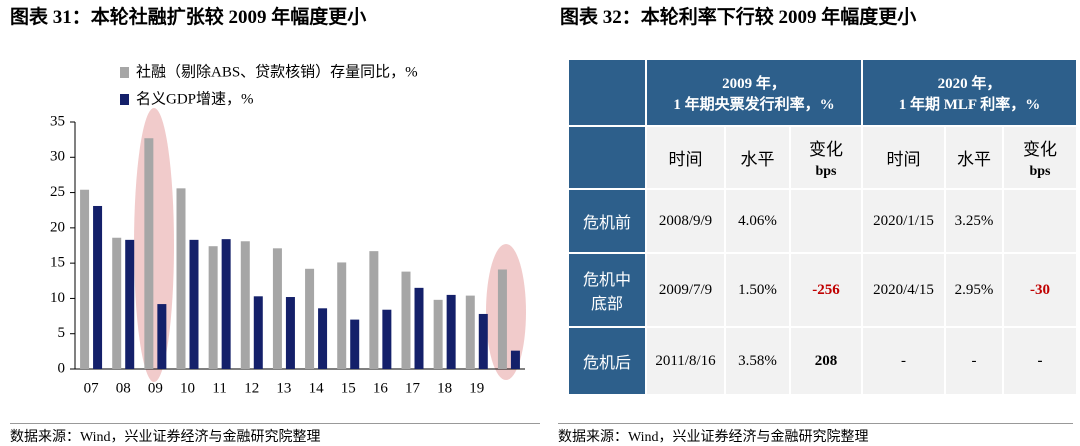 This screenshot has width=1080, height=446. I want to click on cell-text: 2008/9/9, so click(685, 220).